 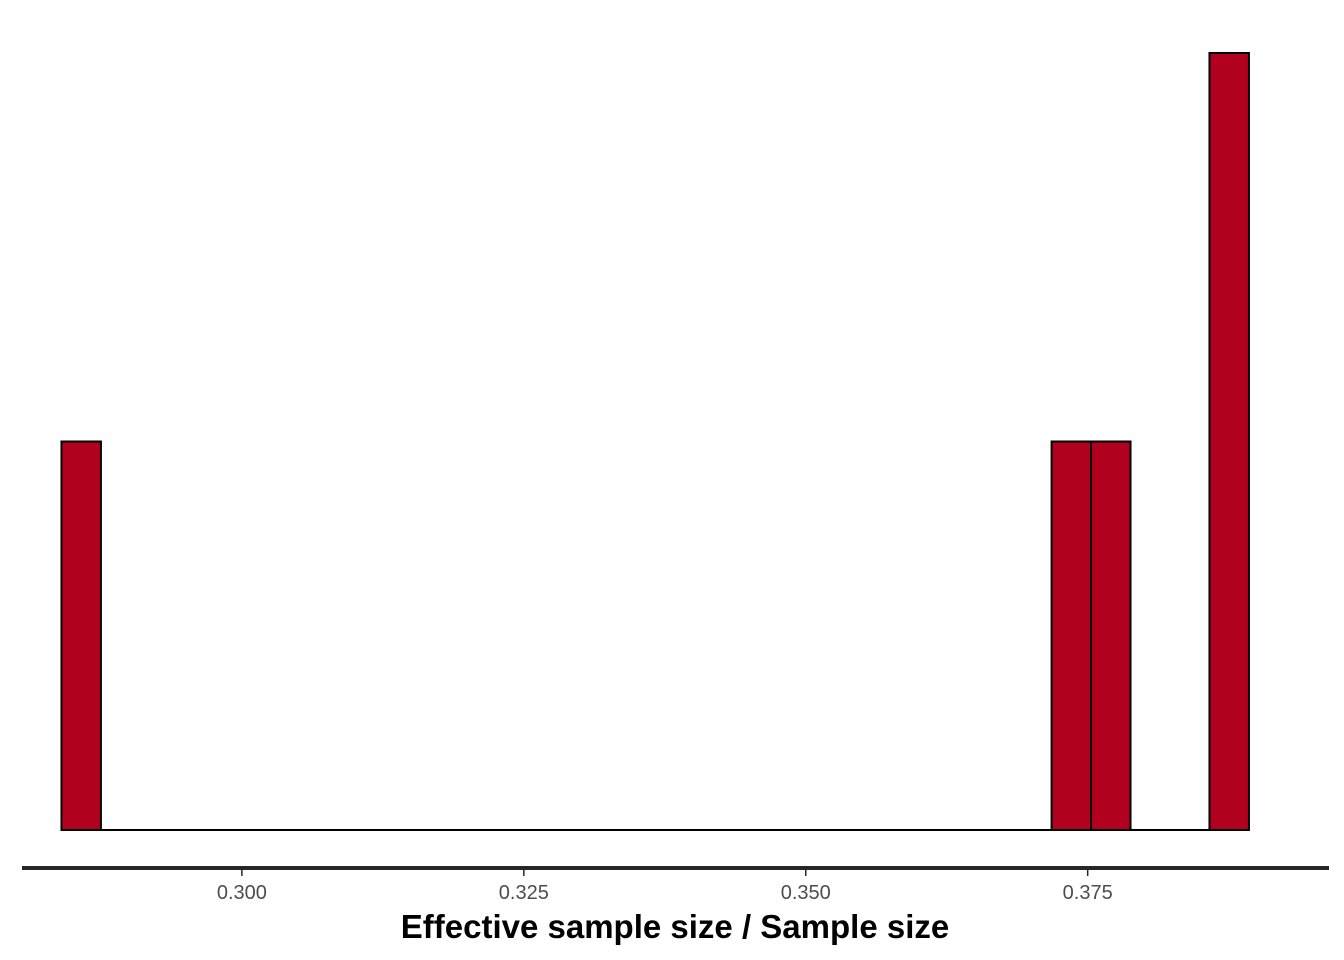 What do you see at coordinates (665, 886) in the screenshot?
I see `x-axis-ticks: 0.300 0.325 0.350 0.375` at bounding box center [665, 886].